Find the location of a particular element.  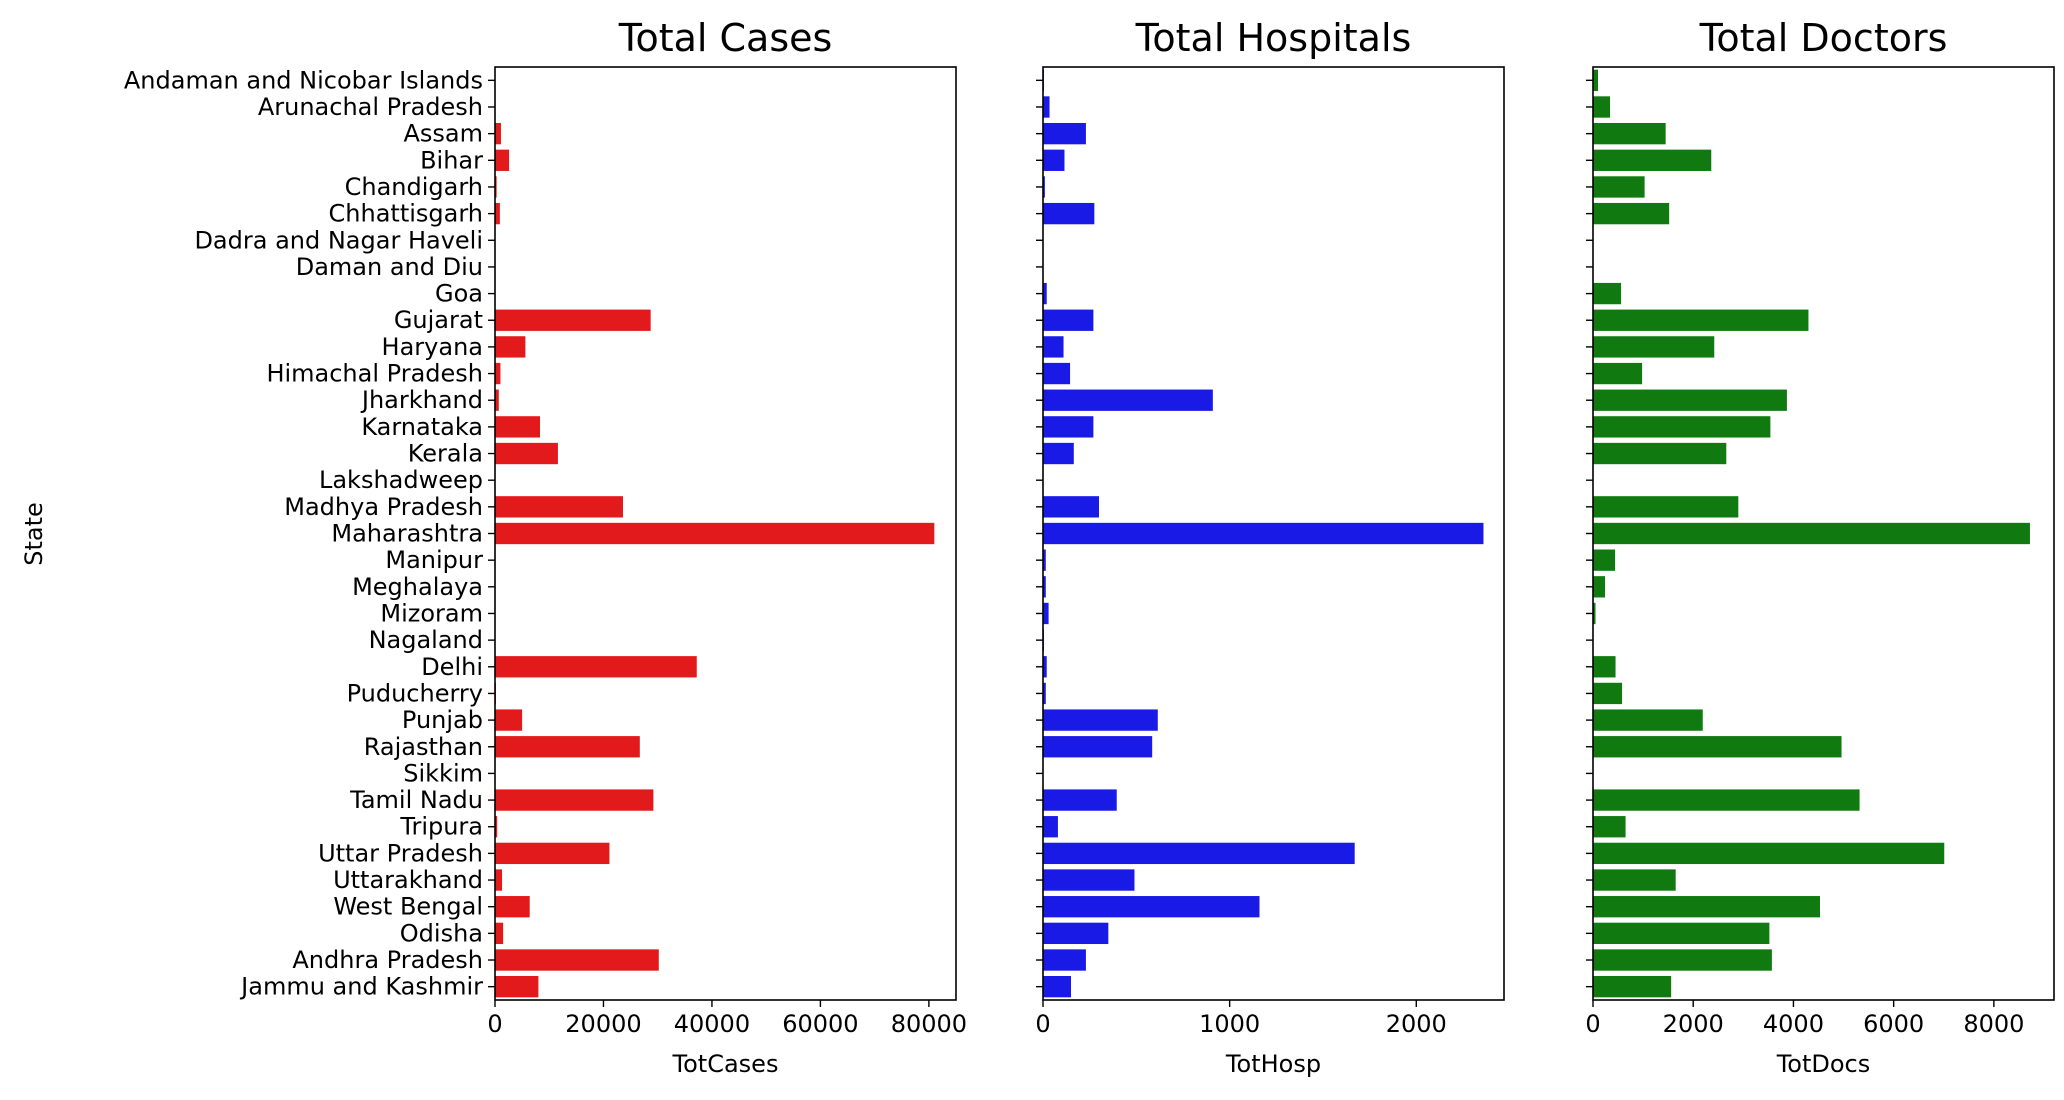

x-tick-label: 40000 is located at coordinates (712, 1024).